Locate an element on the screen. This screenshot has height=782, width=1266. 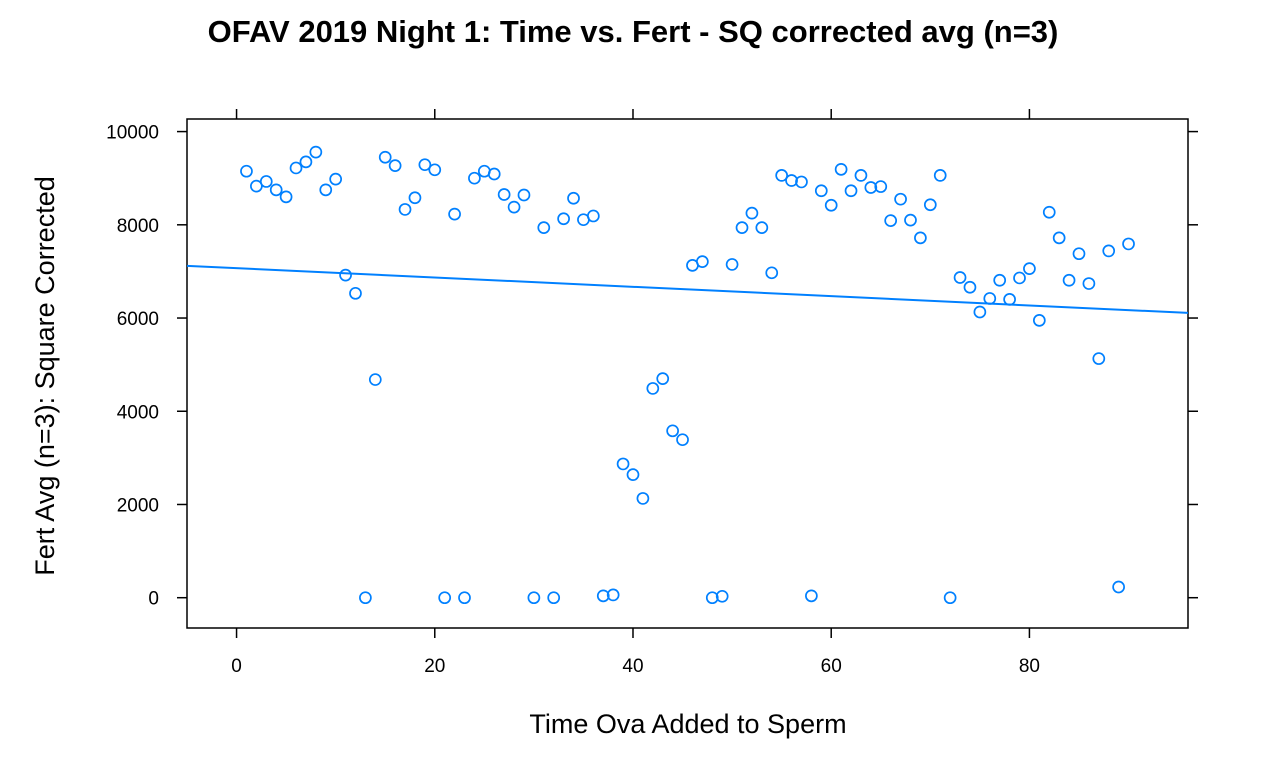
y-tick-label: 8000 is located at coordinates (138, 226).